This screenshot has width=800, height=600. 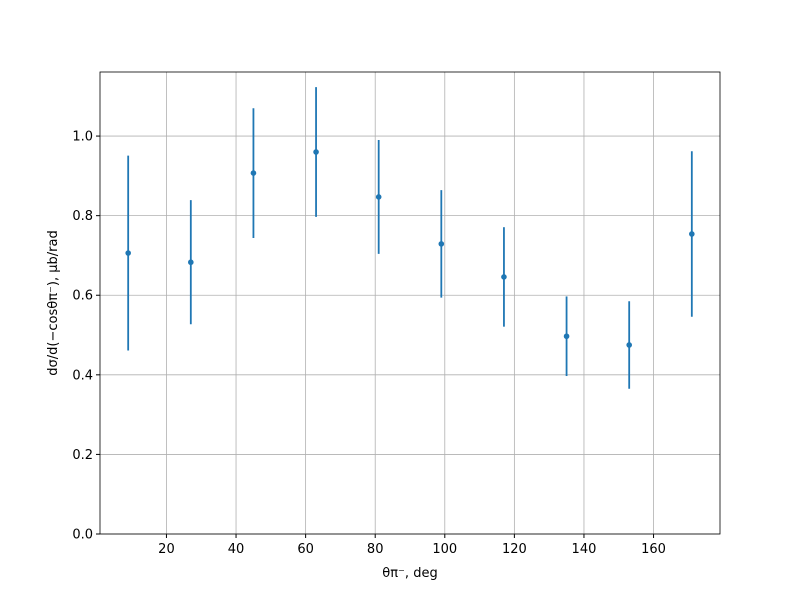 What do you see at coordinates (82, 455) in the screenshot?
I see `y-tick-label: 0.2` at bounding box center [82, 455].